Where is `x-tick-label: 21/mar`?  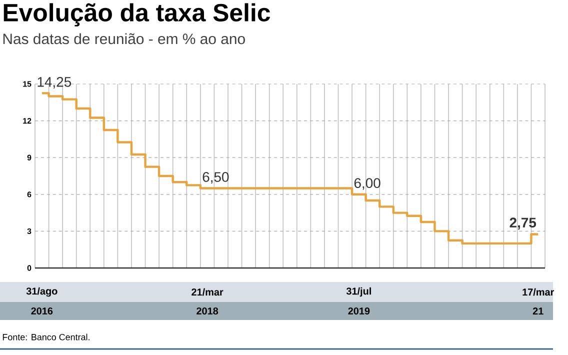
x-tick-label: 21/mar is located at coordinates (208, 292).